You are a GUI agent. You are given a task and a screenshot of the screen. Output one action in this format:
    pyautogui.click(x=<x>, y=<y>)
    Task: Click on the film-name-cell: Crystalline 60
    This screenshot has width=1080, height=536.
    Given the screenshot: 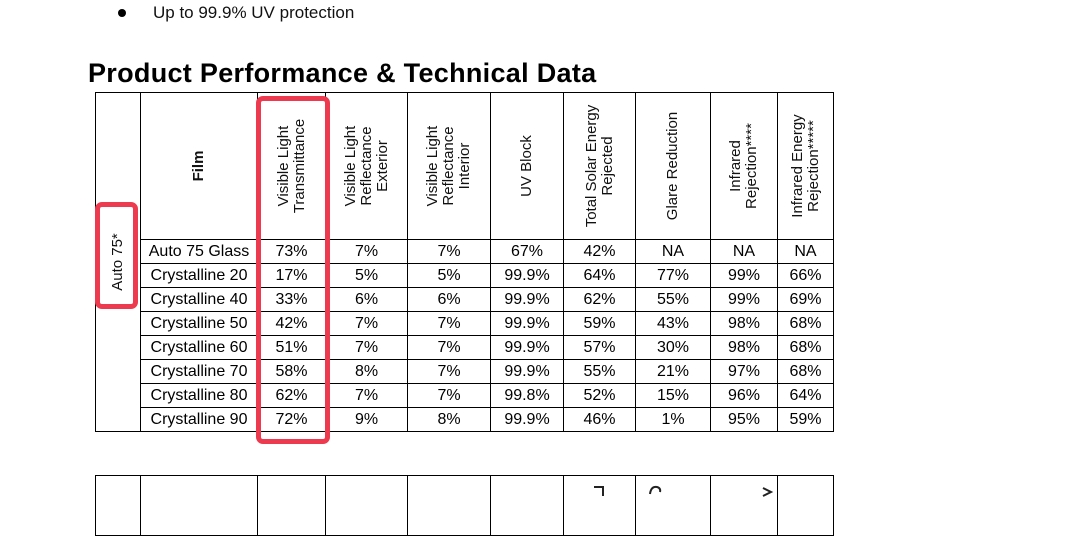 What is the action you would take?
    pyautogui.click(x=199, y=347)
    